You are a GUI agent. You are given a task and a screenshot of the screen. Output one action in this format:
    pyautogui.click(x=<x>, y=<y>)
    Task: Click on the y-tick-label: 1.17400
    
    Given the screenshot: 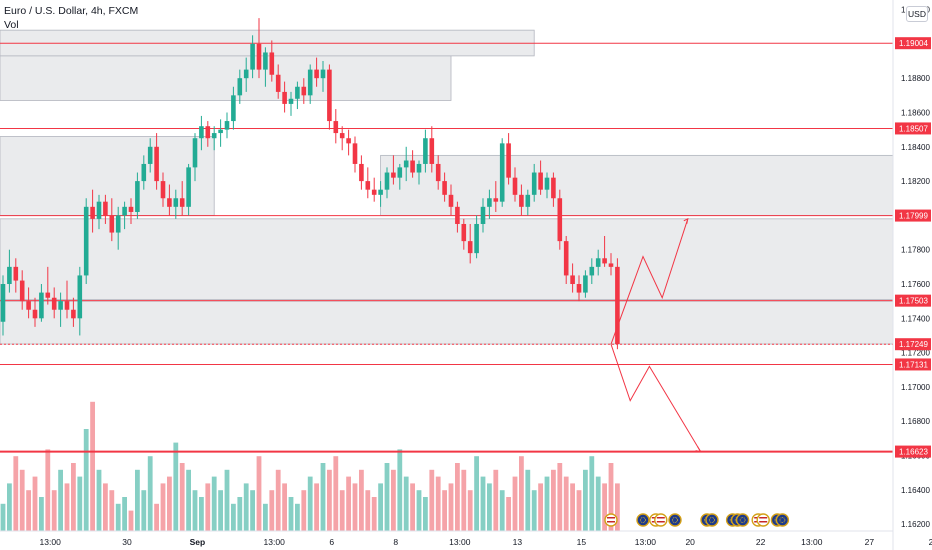 What is the action you would take?
    pyautogui.click(x=915, y=318)
    